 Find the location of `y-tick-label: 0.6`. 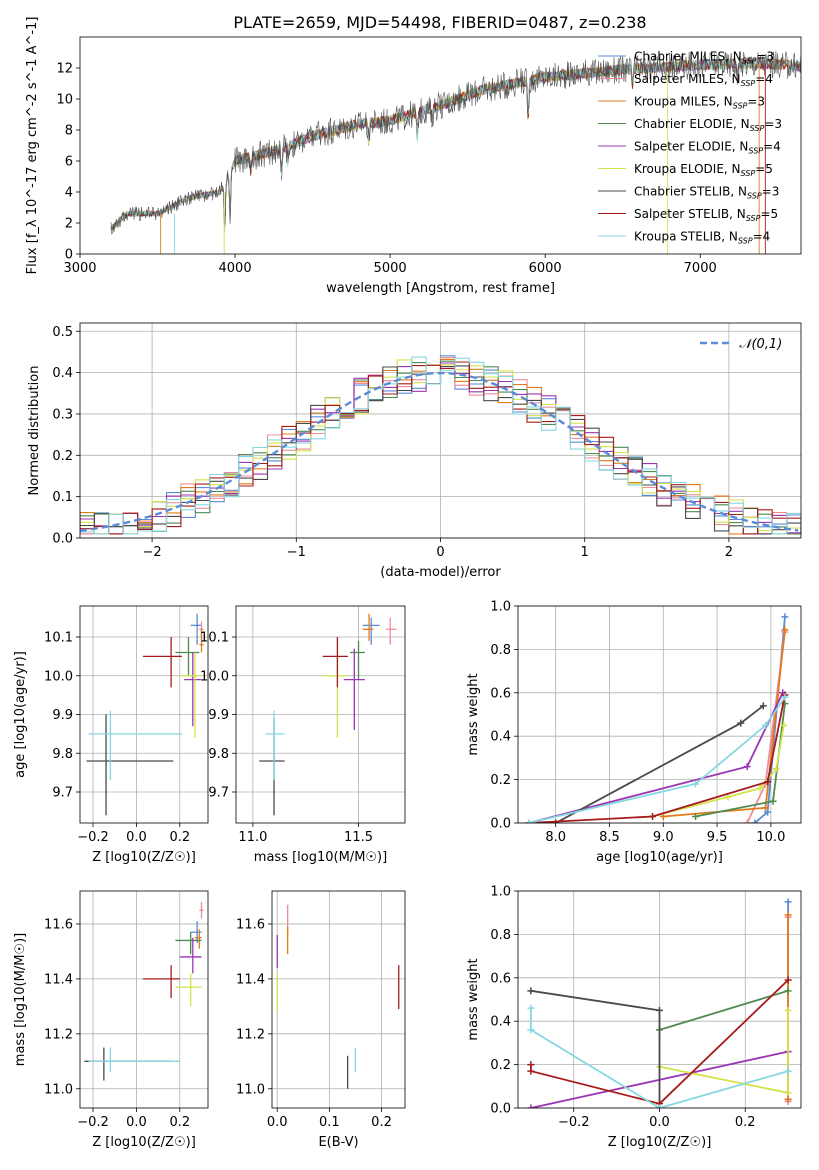

y-tick-label: 0.6 is located at coordinates (500, 693).